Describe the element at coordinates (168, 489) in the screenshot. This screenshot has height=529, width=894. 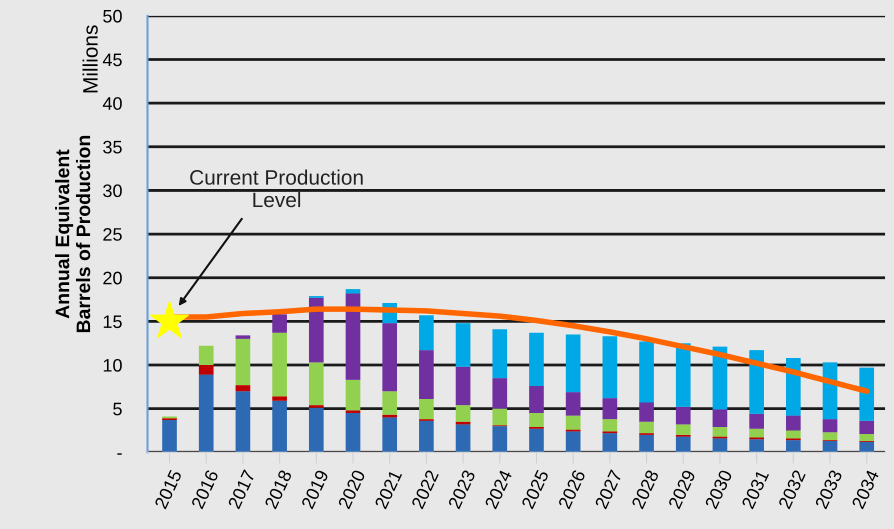
I see `x-tick-label: 2015` at that location.